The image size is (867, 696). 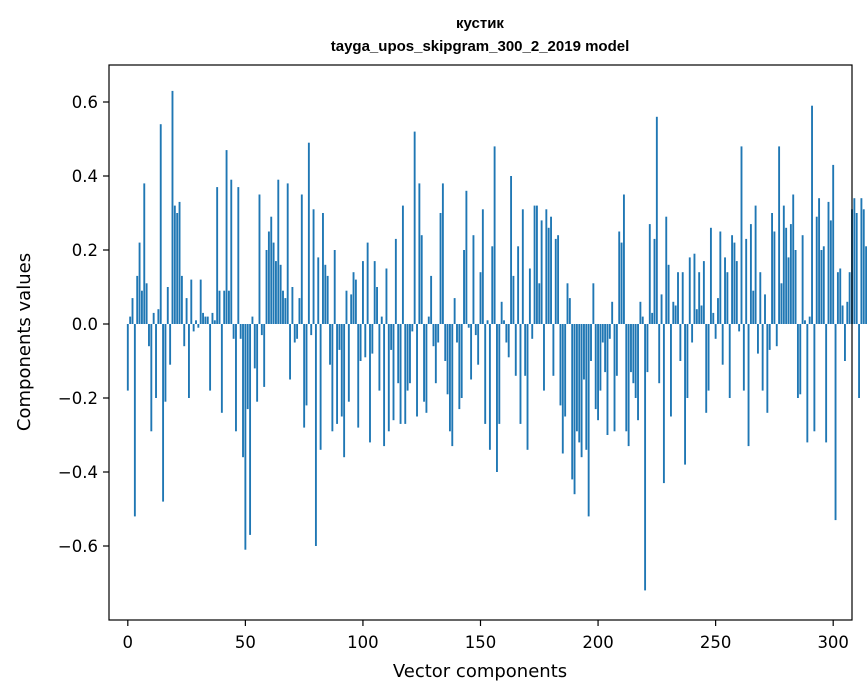 I want to click on x-axis-label: Vector components, so click(x=480, y=671).